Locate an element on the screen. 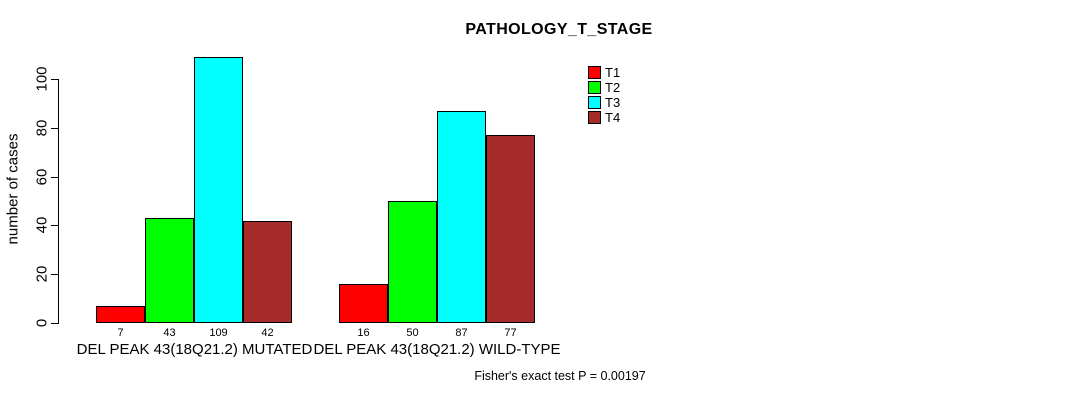 This screenshot has height=400, width=1090. chart-title: PATHOLOGY_T_STAGE is located at coordinates (559, 29).